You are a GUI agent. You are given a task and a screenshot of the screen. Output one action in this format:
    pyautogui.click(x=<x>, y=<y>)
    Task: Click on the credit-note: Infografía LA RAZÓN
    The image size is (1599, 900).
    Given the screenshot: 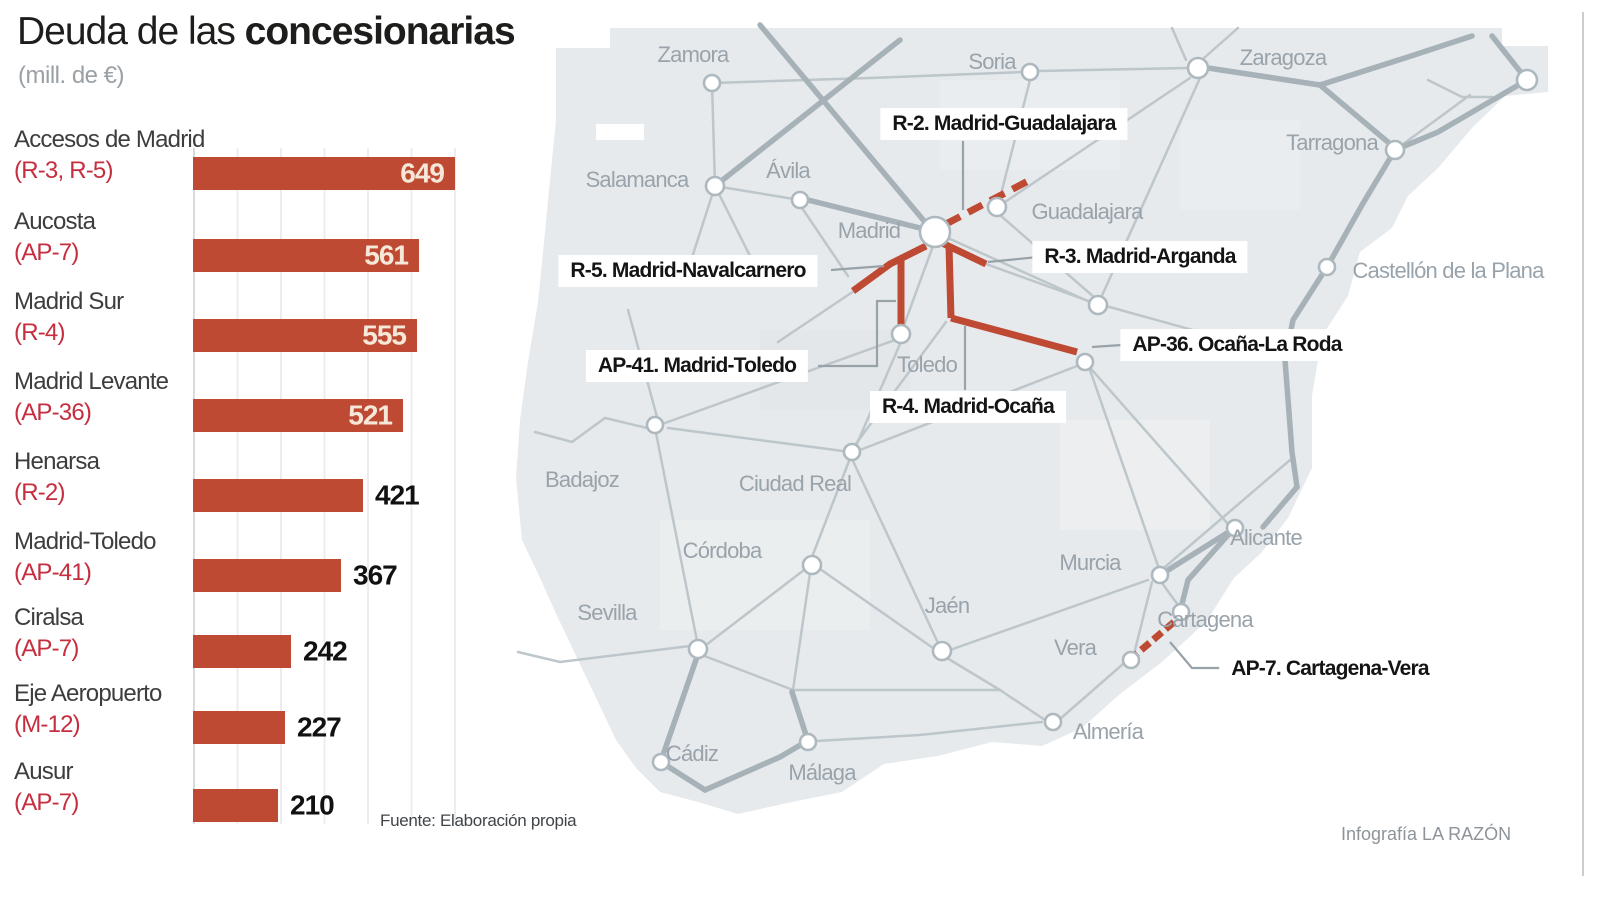 What is the action you would take?
    pyautogui.click(x=1426, y=834)
    